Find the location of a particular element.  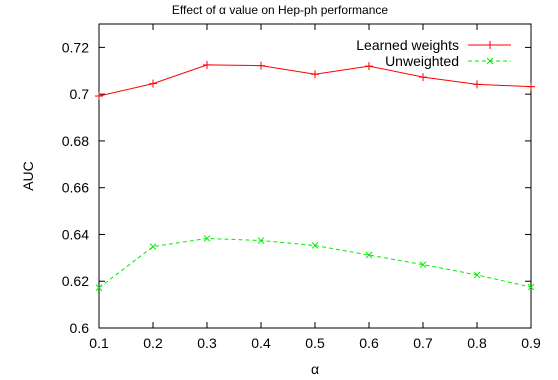

x-tick-label: 0.6 is located at coordinates (369, 343).